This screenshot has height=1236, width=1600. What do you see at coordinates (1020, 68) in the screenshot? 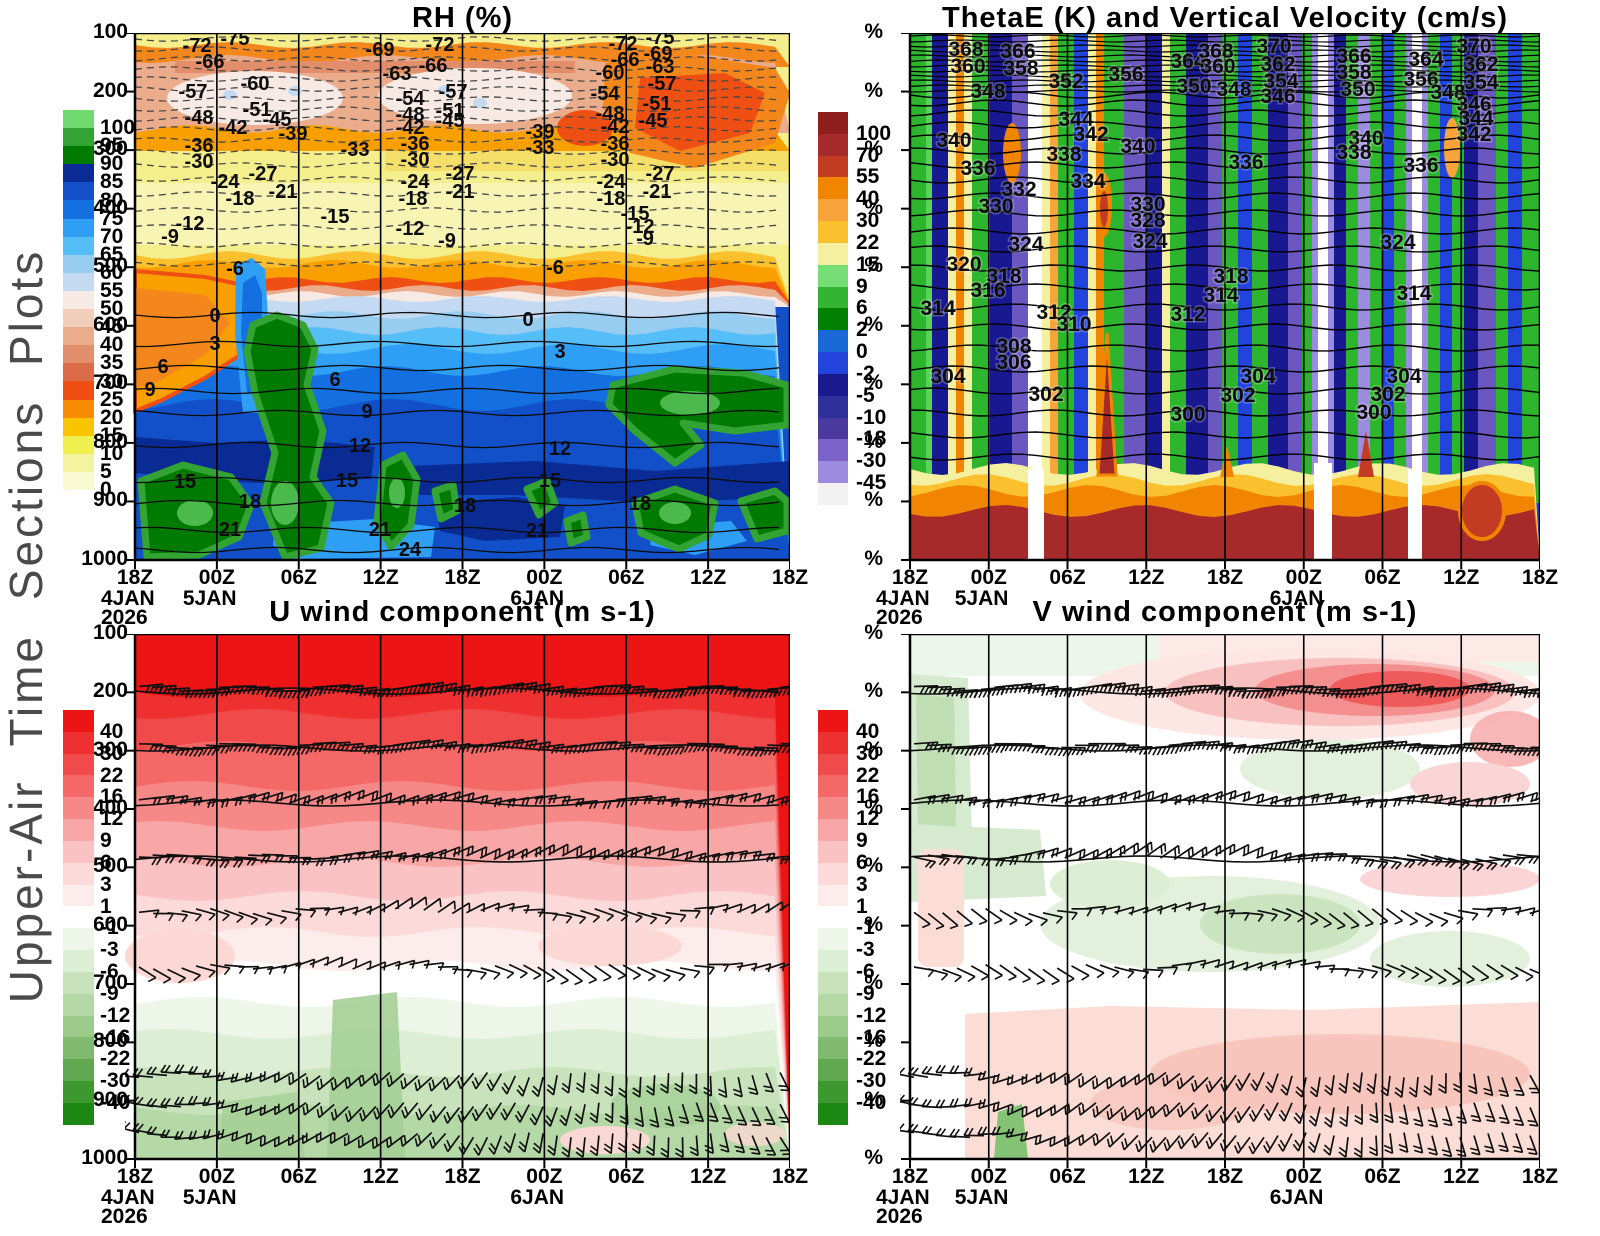
I see `contour-label: 358` at bounding box center [1020, 68].